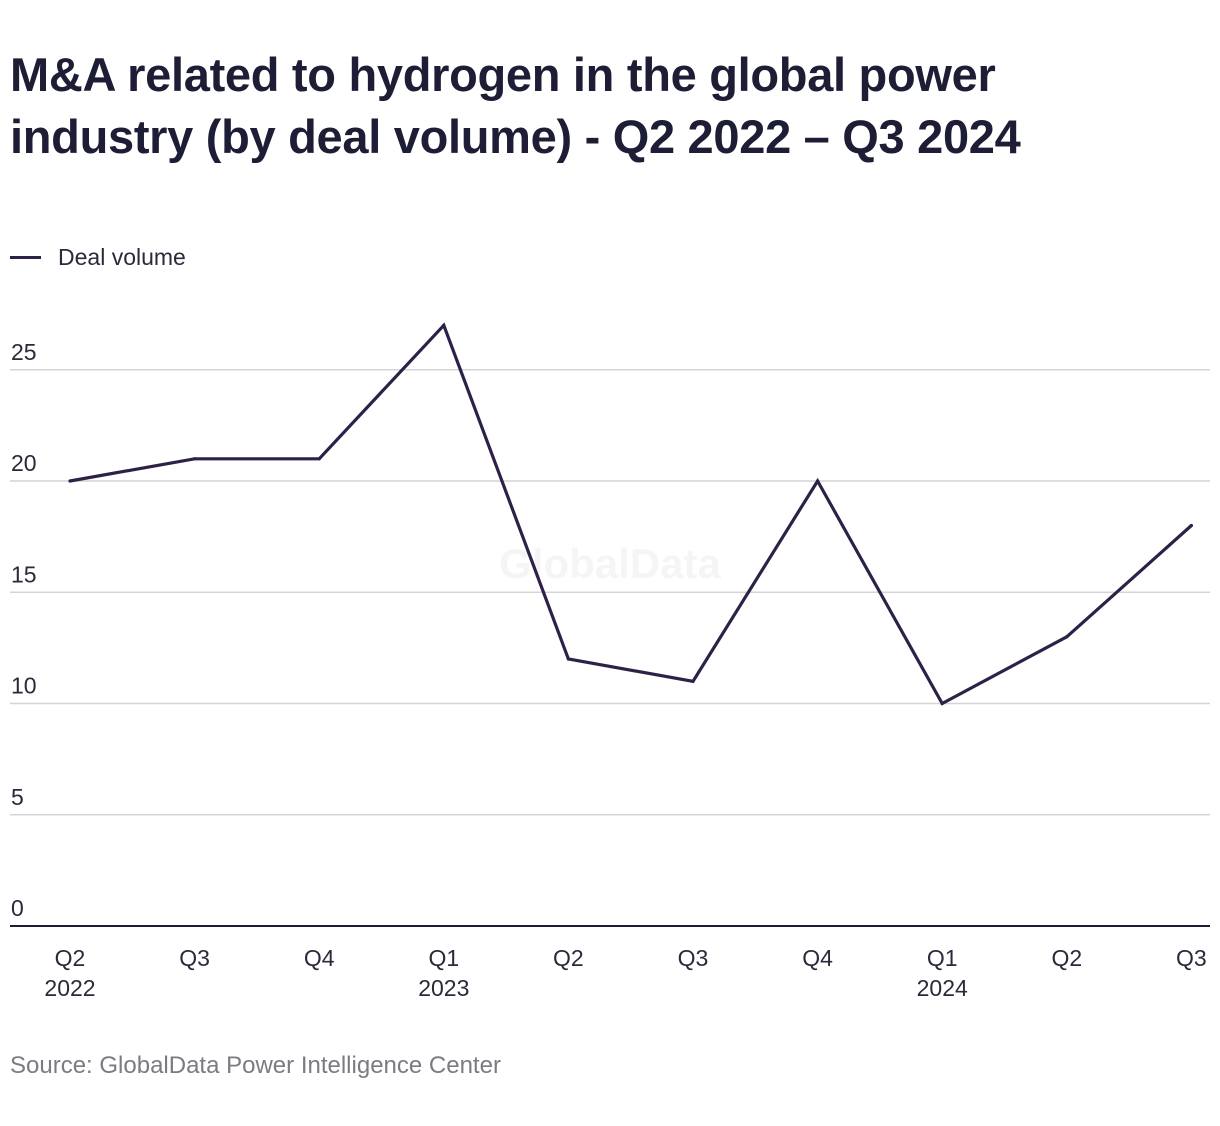 The width and height of the screenshot is (1220, 1126). Describe the element at coordinates (24, 686) in the screenshot. I see `y-tick-label-10: 10` at that location.